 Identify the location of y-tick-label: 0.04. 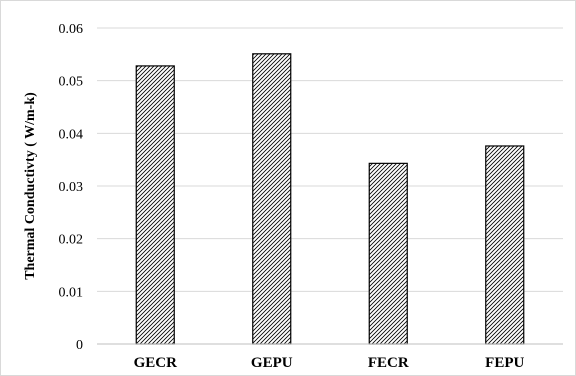
(71, 134).